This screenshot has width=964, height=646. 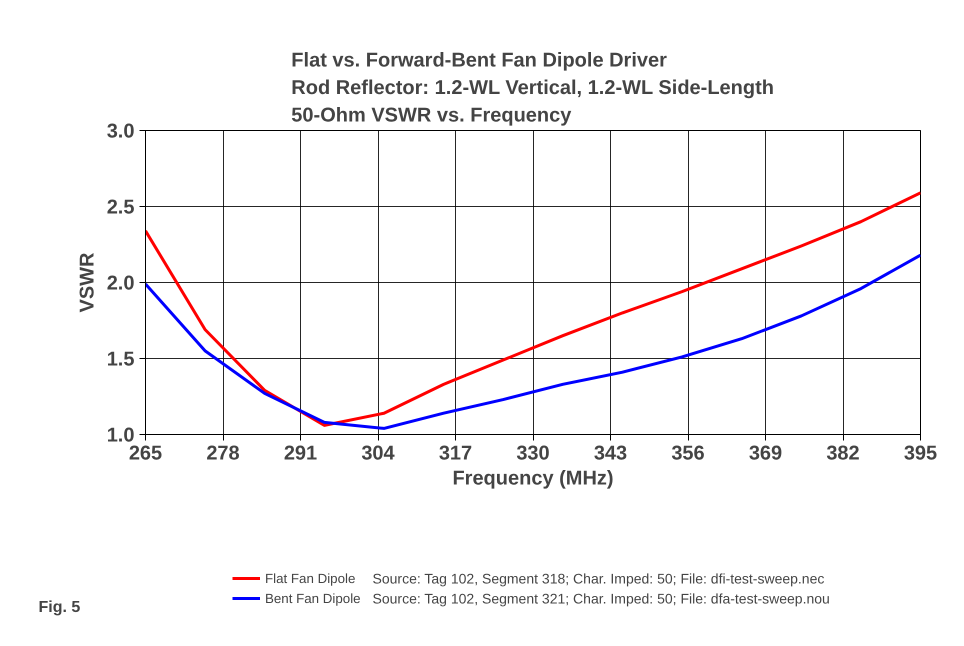 What do you see at coordinates (313, 599) in the screenshot?
I see `legend-label: Bent Fan Dipole` at bounding box center [313, 599].